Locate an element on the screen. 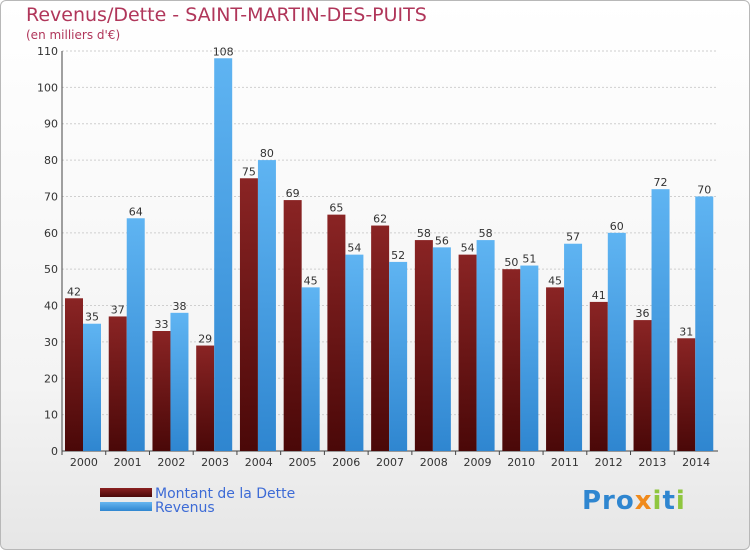  x-tick-label: 2008 is located at coordinates (434, 462).